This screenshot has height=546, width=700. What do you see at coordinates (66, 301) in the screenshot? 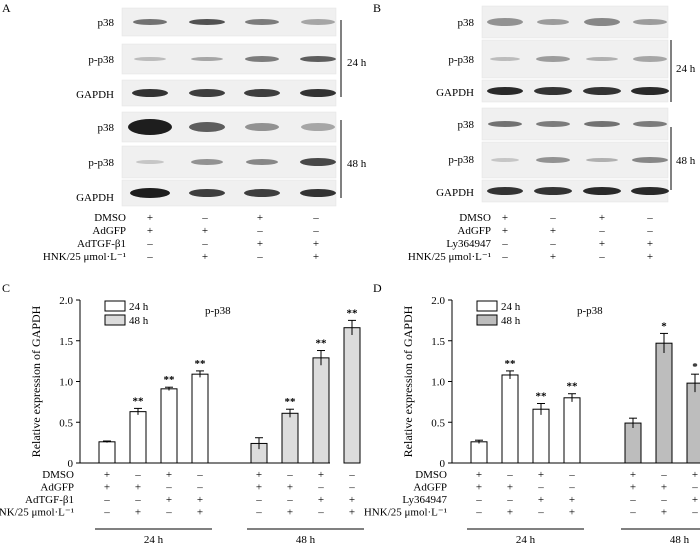
I see `y-tick-label: 2.0` at bounding box center [66, 301].